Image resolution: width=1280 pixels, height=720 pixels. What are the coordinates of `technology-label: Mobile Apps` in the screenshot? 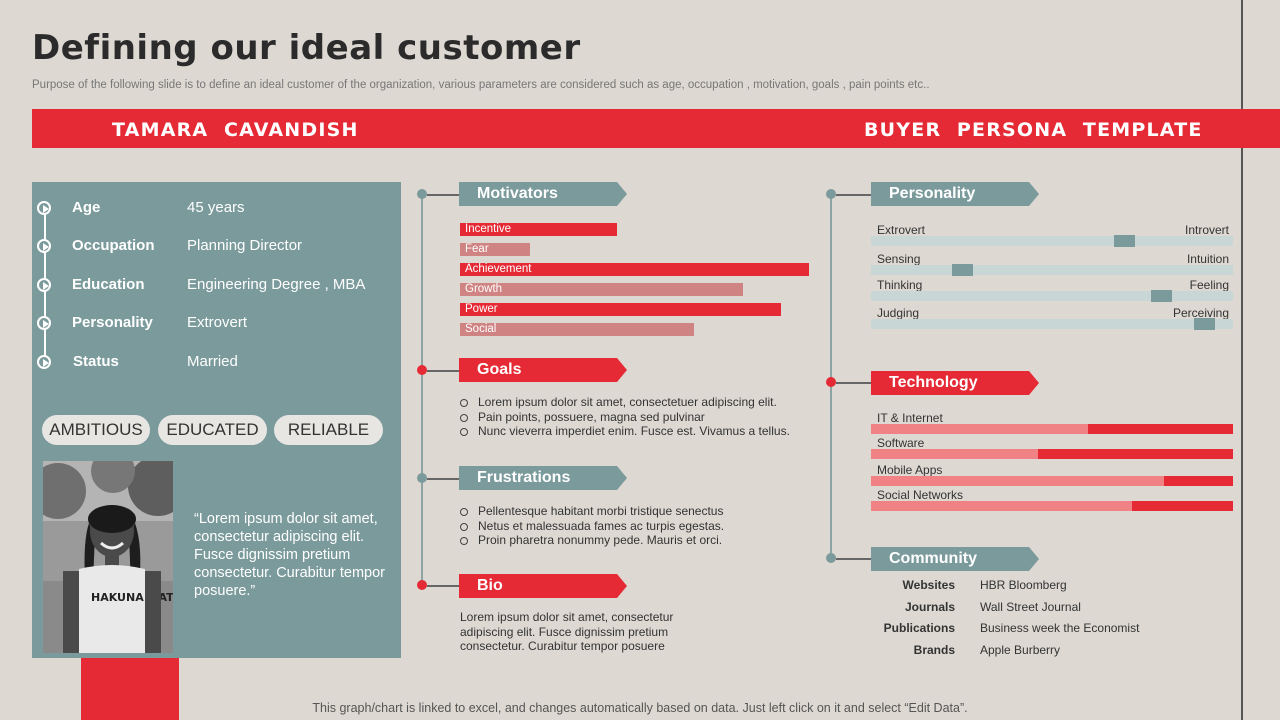 It's located at (910, 470).